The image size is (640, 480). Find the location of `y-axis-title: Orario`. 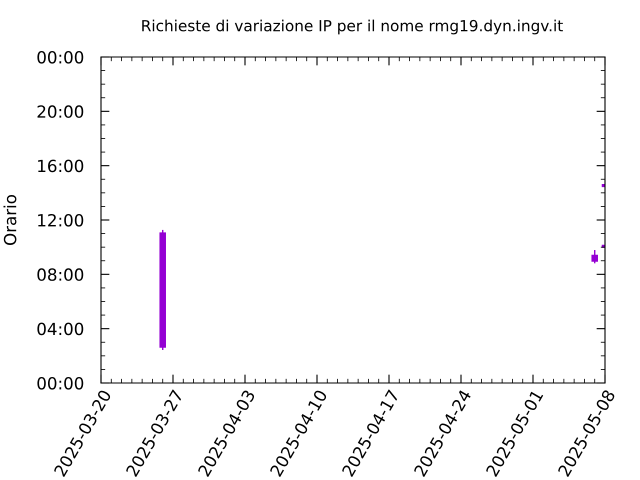

y-axis-title: Orario is located at coordinates (10, 219).